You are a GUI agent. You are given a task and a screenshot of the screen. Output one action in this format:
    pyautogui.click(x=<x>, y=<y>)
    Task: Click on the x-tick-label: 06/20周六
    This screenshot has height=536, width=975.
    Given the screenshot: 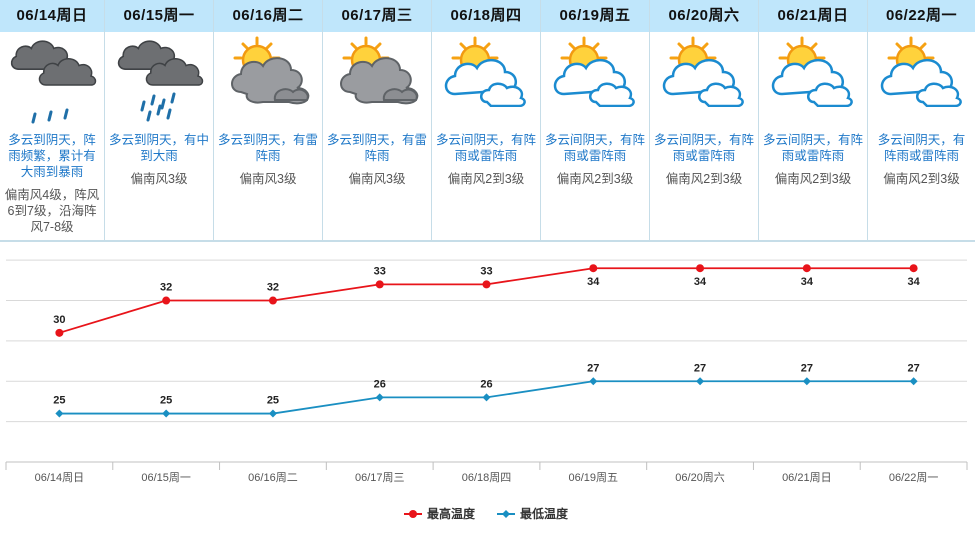 What is the action you would take?
    pyautogui.click(x=700, y=477)
    